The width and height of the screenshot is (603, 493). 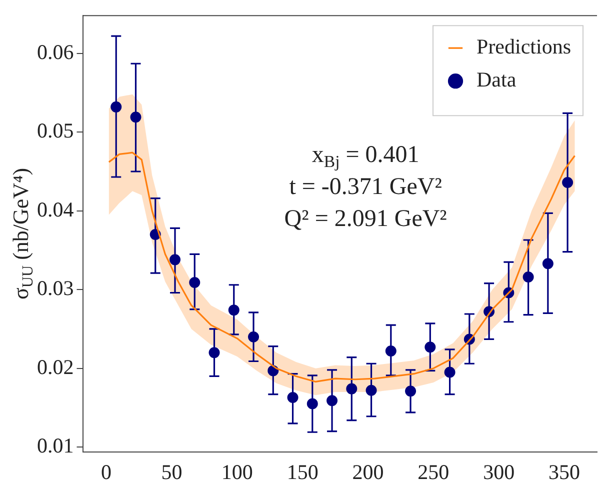 I want to click on x-tick-label: 100, so click(x=237, y=472).